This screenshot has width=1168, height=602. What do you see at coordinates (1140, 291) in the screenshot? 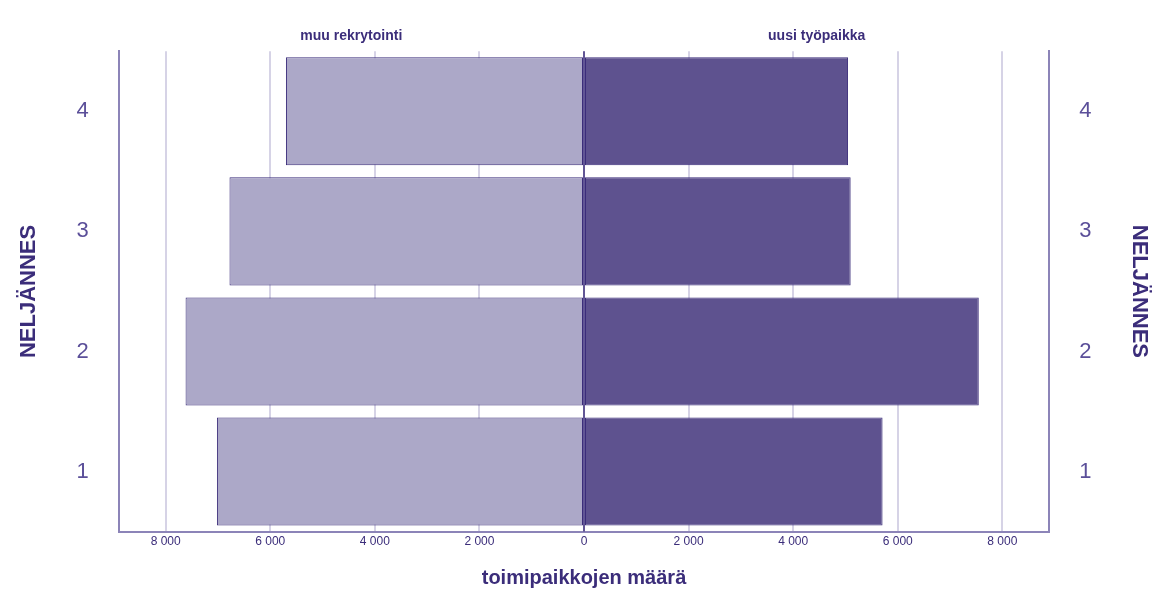
I see `y2-axis-title: NELJÄNNES` at bounding box center [1140, 291].